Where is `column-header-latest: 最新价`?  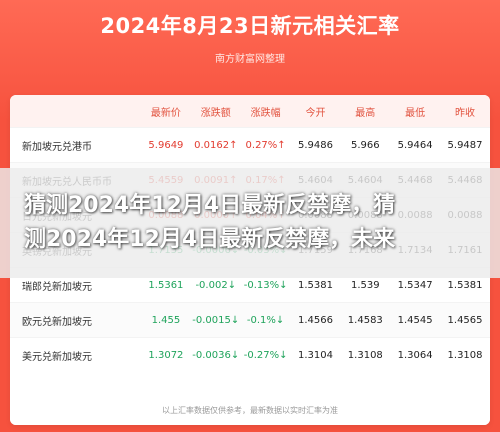
column-header-latest: 最新价 is located at coordinates (166, 111).